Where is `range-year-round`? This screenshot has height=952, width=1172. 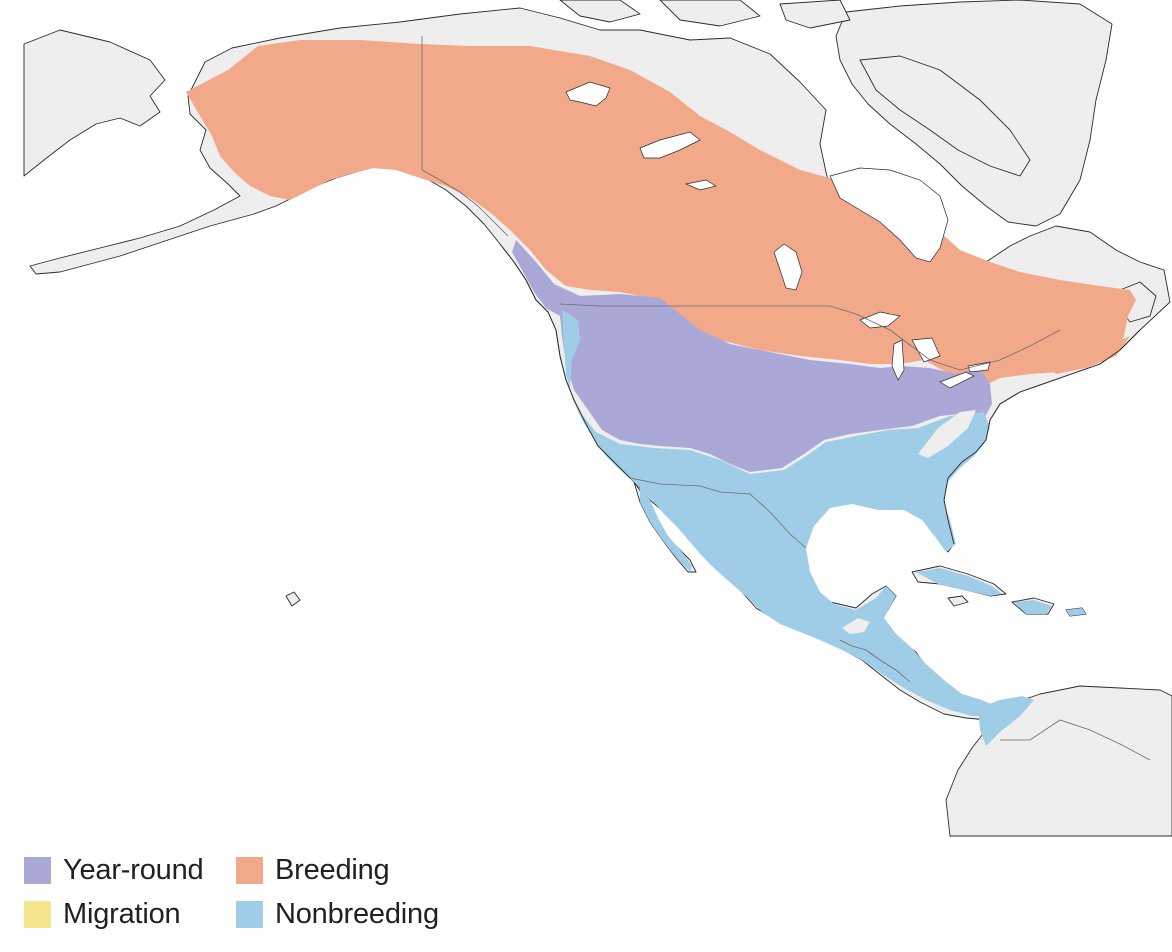
range-year-round is located at coordinates (752, 356).